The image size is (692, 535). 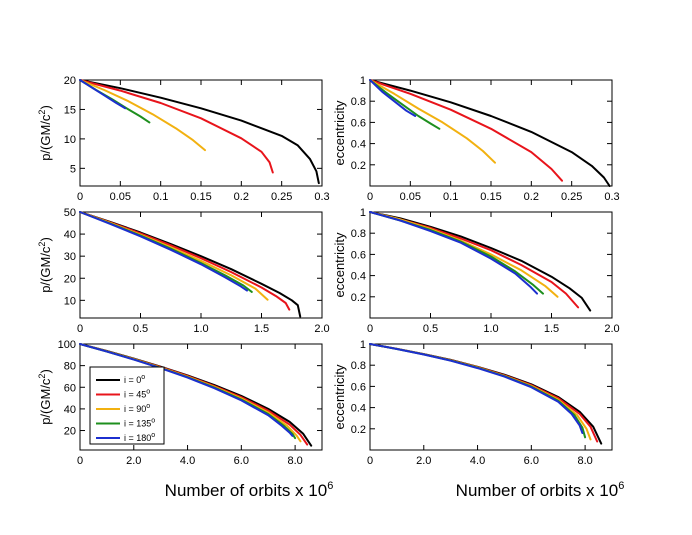 I want to click on legend: i = 0o i = 45o i = 90o i = 135o i = 180o, so click(x=127, y=405).